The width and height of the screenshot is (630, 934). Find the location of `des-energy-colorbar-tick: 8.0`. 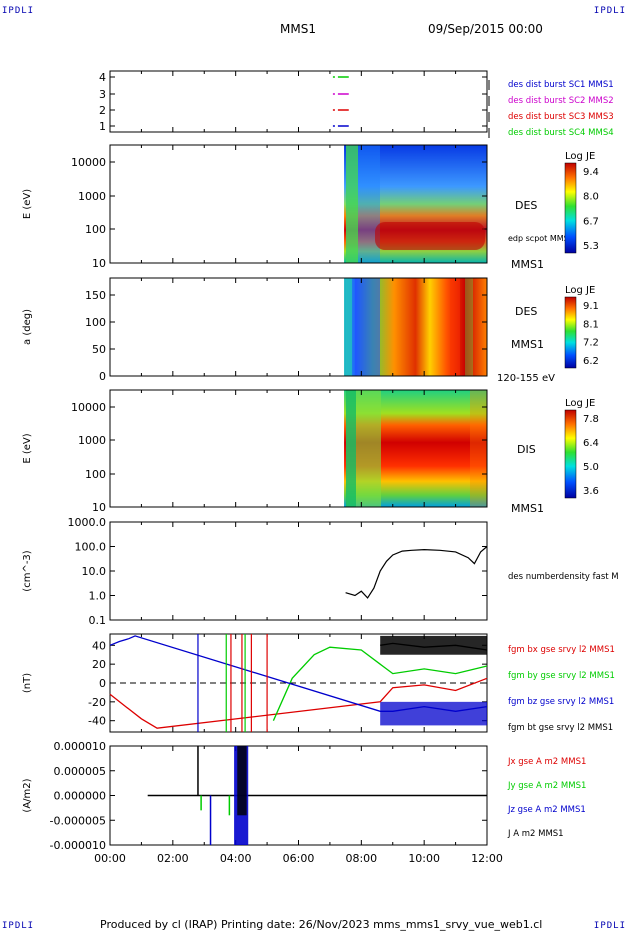

des-energy-colorbar-tick: 8.0 is located at coordinates (591, 197).